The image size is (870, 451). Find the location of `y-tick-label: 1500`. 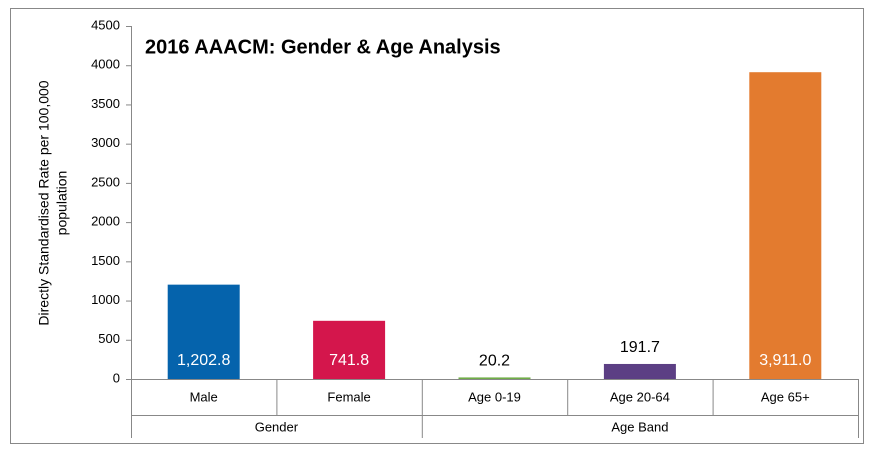

y-tick-label: 1500 is located at coordinates (105, 260).